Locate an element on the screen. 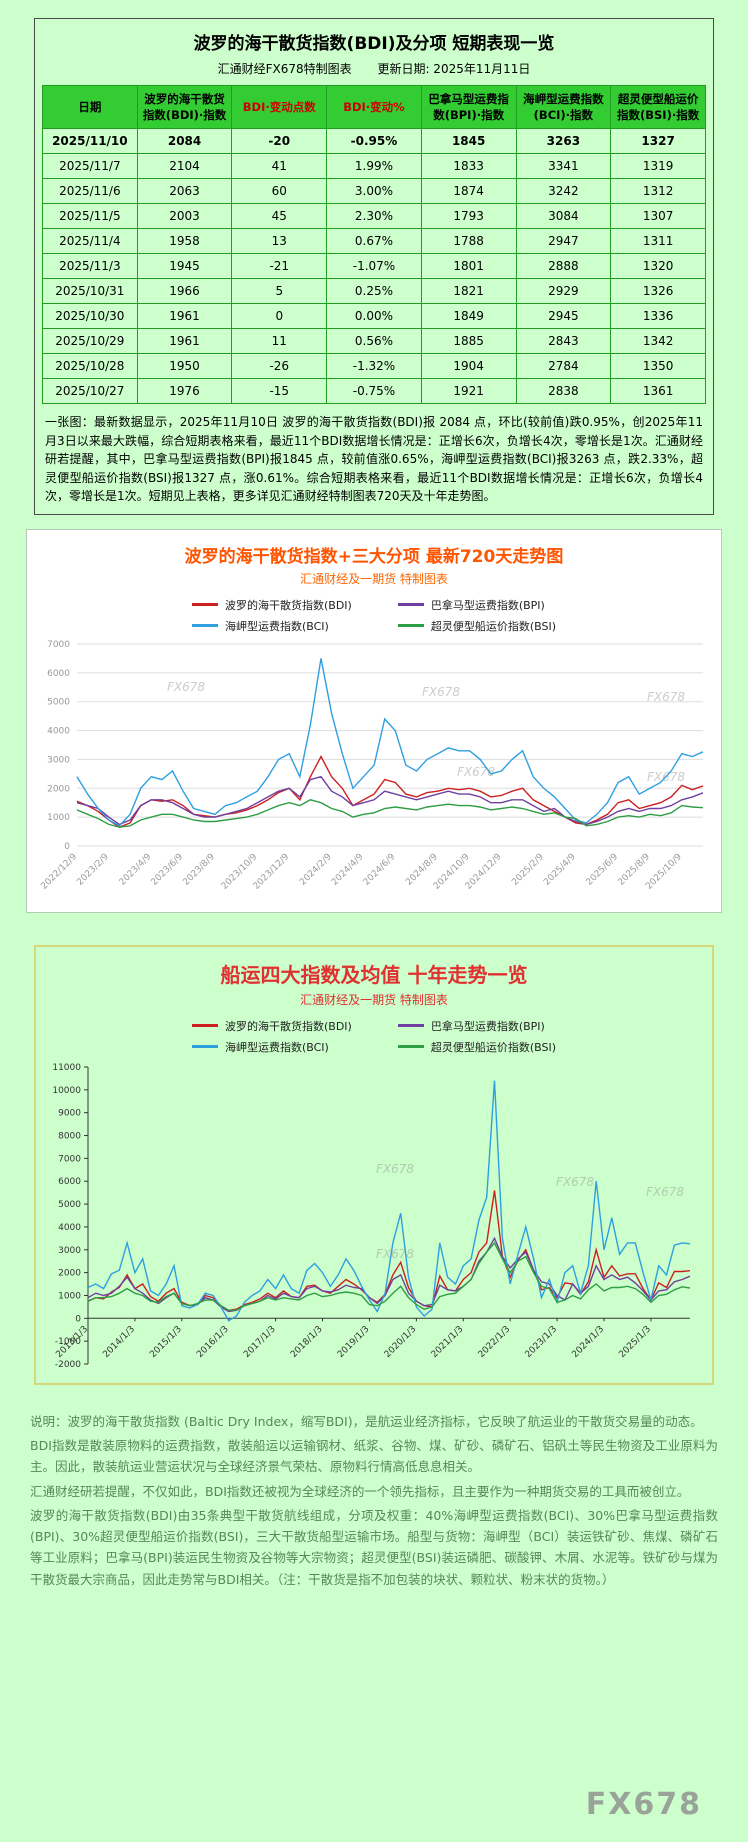  y-tick-label: 7000 is located at coordinates (69, 1159).